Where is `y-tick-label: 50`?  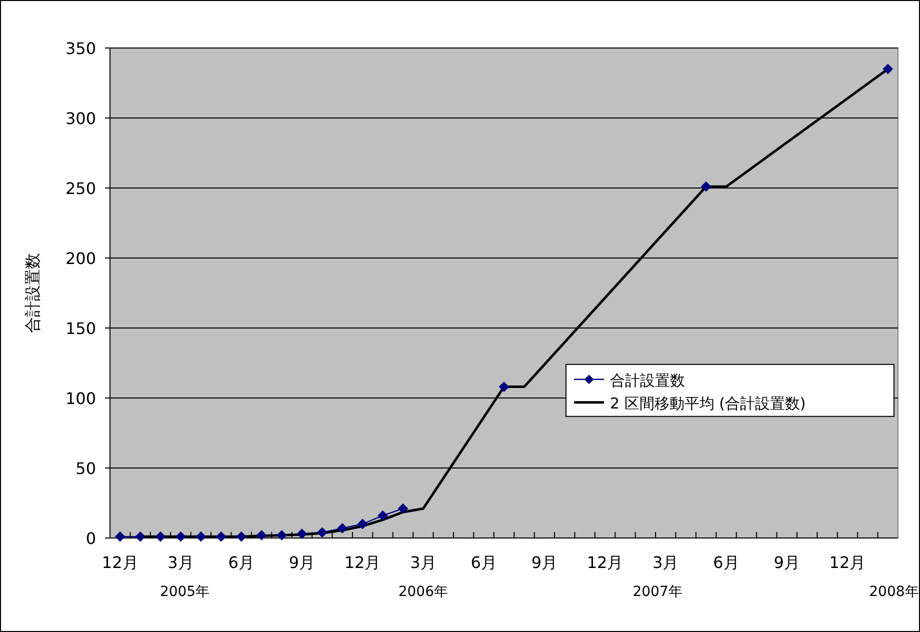
y-tick-label: 50 is located at coordinates (86, 468).